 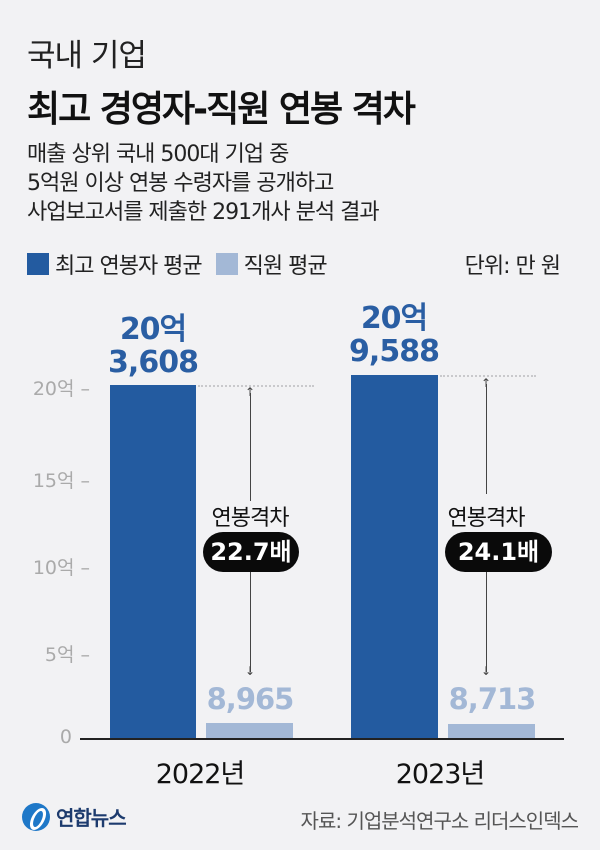 What do you see at coordinates (221, 109) in the screenshot?
I see `chart-title: 최고 경영자-직원 연봉 격차` at bounding box center [221, 109].